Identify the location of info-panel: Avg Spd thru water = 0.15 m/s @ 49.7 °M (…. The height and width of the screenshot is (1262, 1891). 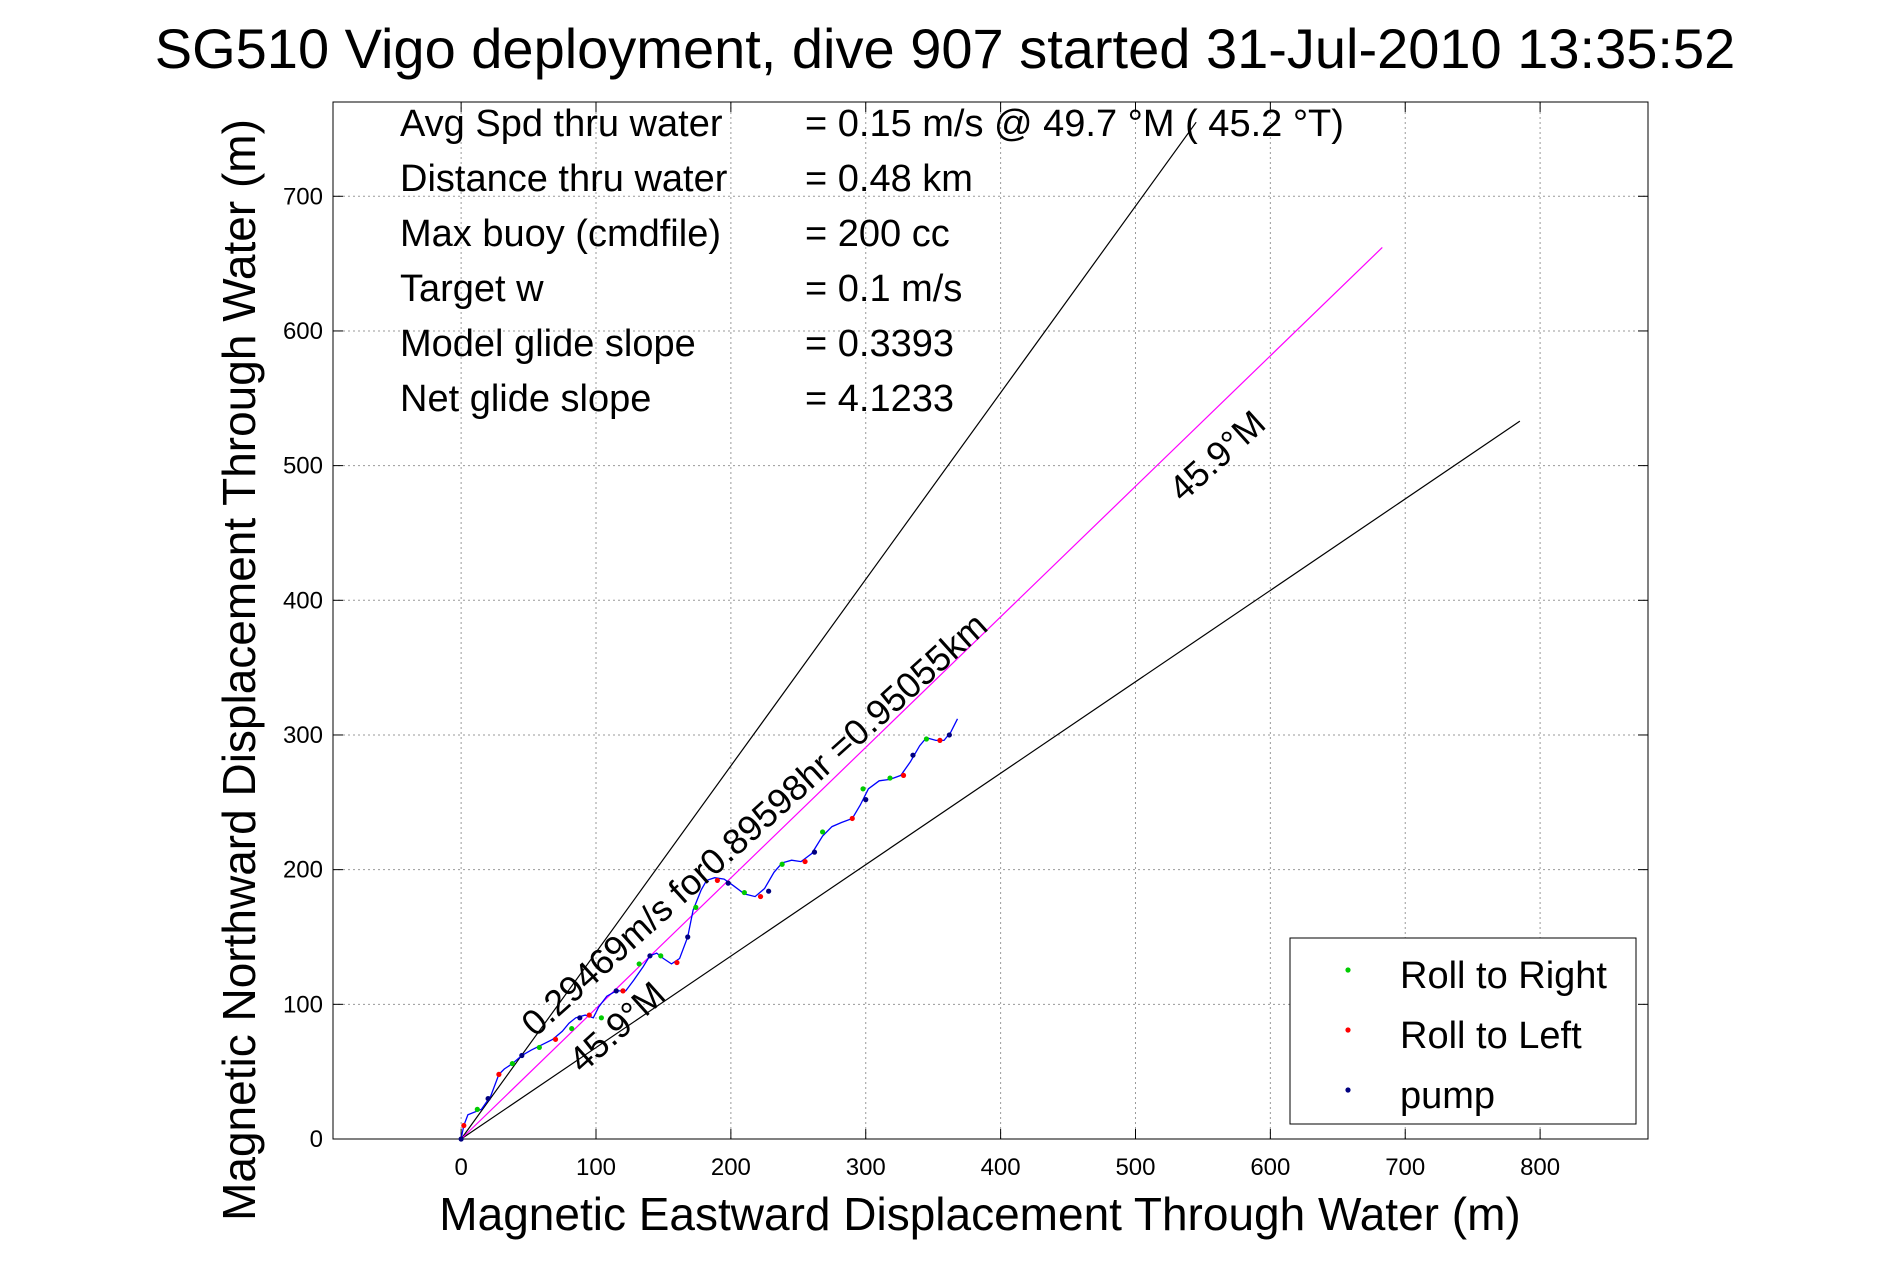
(872, 261).